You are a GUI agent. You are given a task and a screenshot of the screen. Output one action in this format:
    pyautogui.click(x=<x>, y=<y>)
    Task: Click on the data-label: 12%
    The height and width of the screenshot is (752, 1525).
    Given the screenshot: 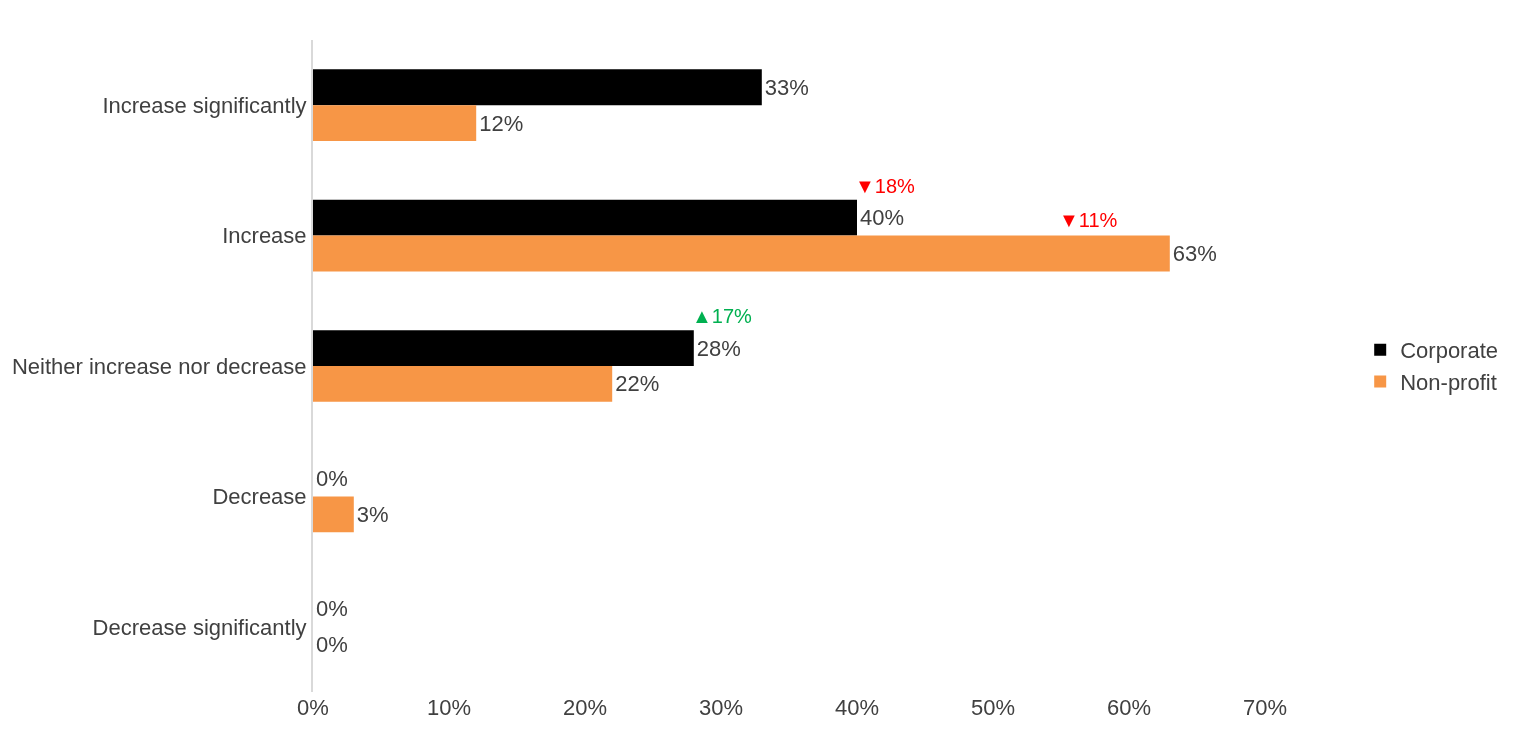 What is the action you would take?
    pyautogui.click(x=501, y=123)
    